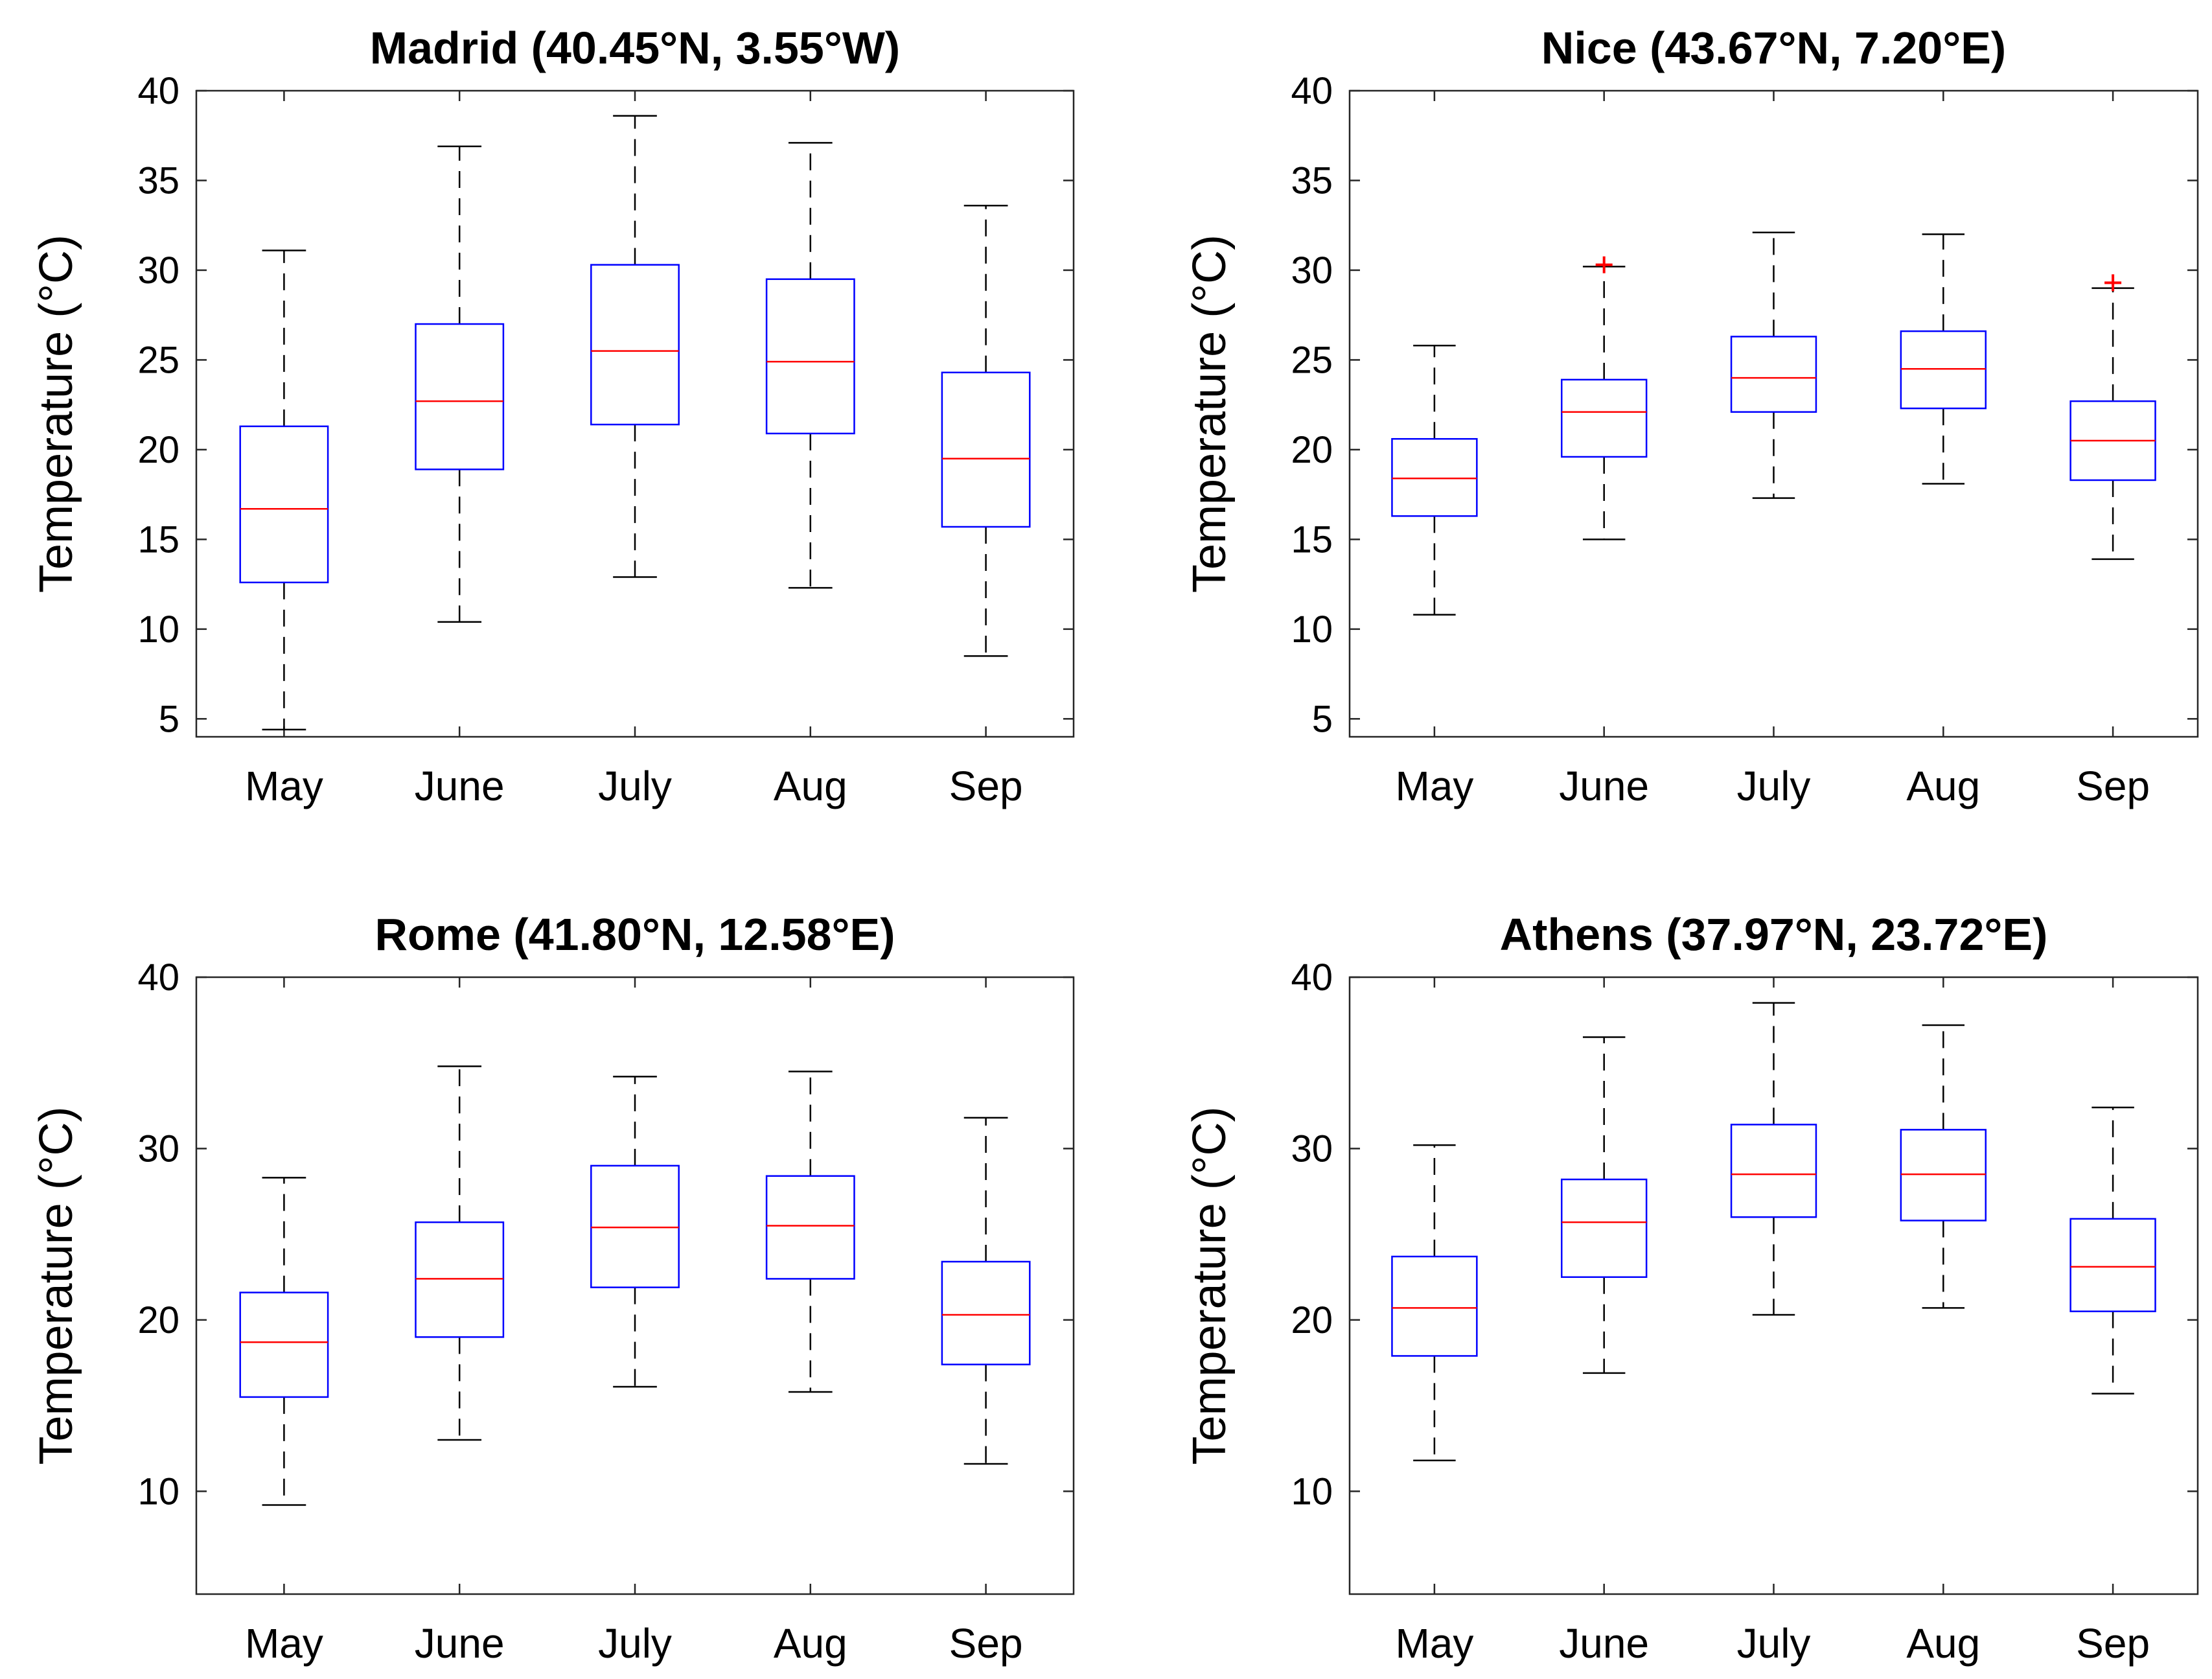 This screenshot has width=2212, height=1679. Describe the element at coordinates (635, 48) in the screenshot. I see `chart-title: Madrid (40.45°N, 3.55°W)` at that location.